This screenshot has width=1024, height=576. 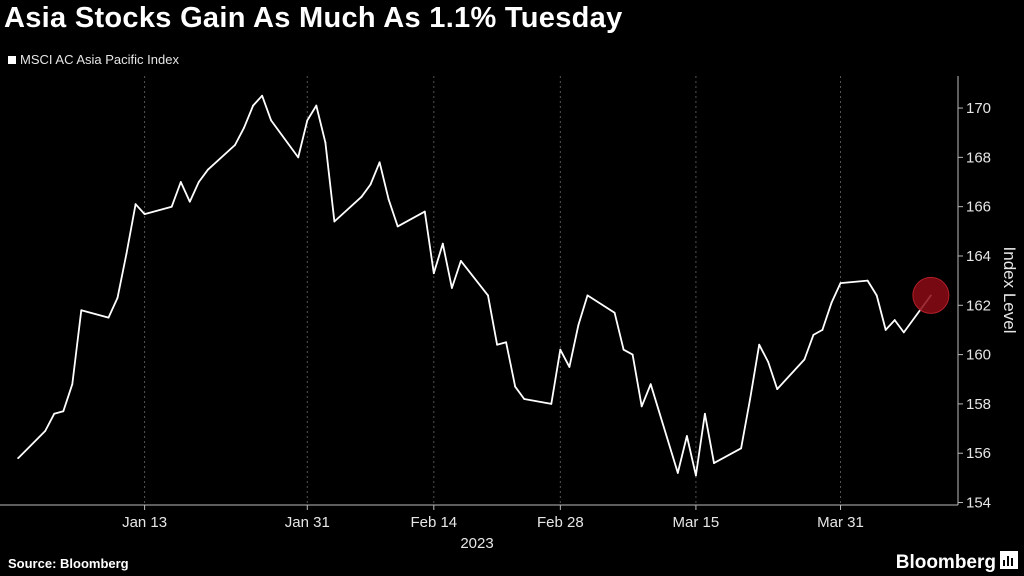 What do you see at coordinates (978, 305) in the screenshot?
I see `y-tick-label: 162` at bounding box center [978, 305].